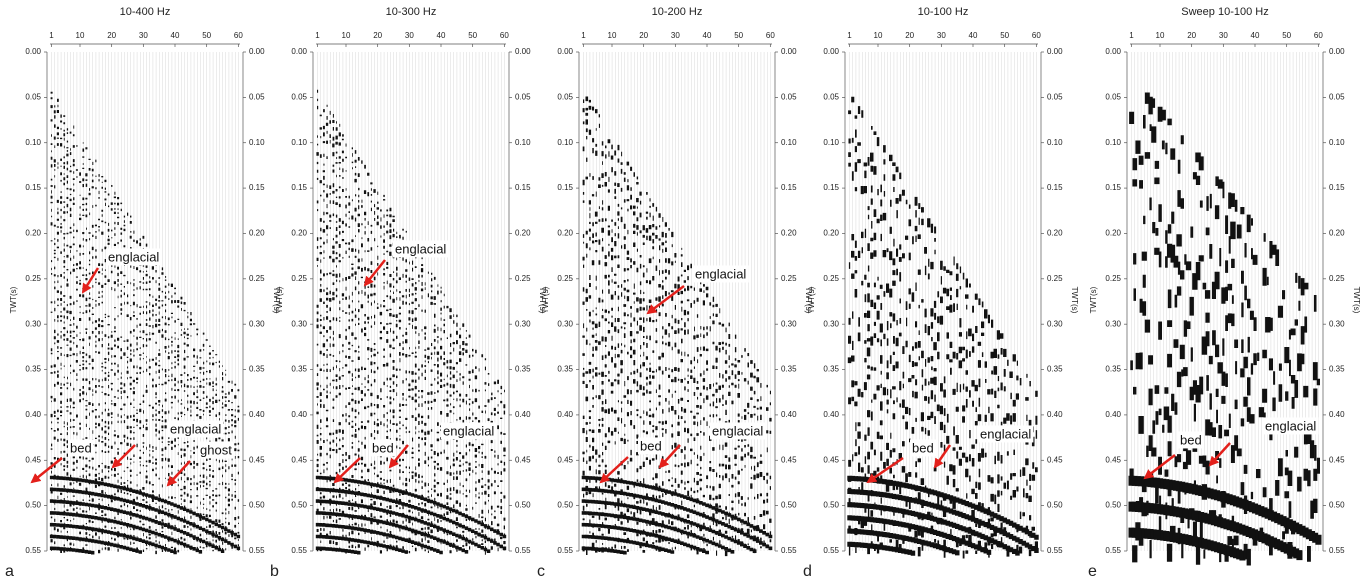 The height and width of the screenshot is (582, 1360). Describe the element at coordinates (33, 505) in the screenshot. I see `y-tick-label: 0.50` at that location.